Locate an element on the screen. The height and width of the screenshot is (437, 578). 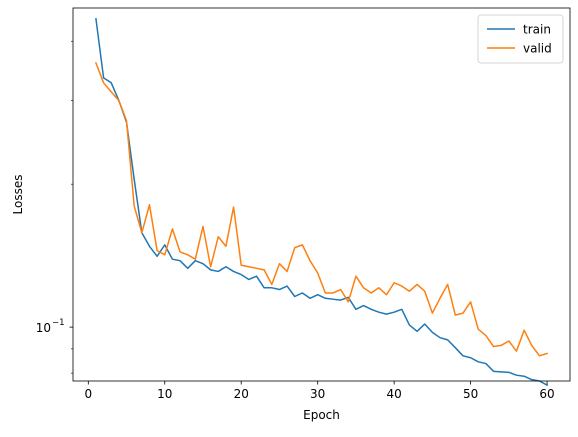
x-axis-label: Epoch is located at coordinates (321, 415).